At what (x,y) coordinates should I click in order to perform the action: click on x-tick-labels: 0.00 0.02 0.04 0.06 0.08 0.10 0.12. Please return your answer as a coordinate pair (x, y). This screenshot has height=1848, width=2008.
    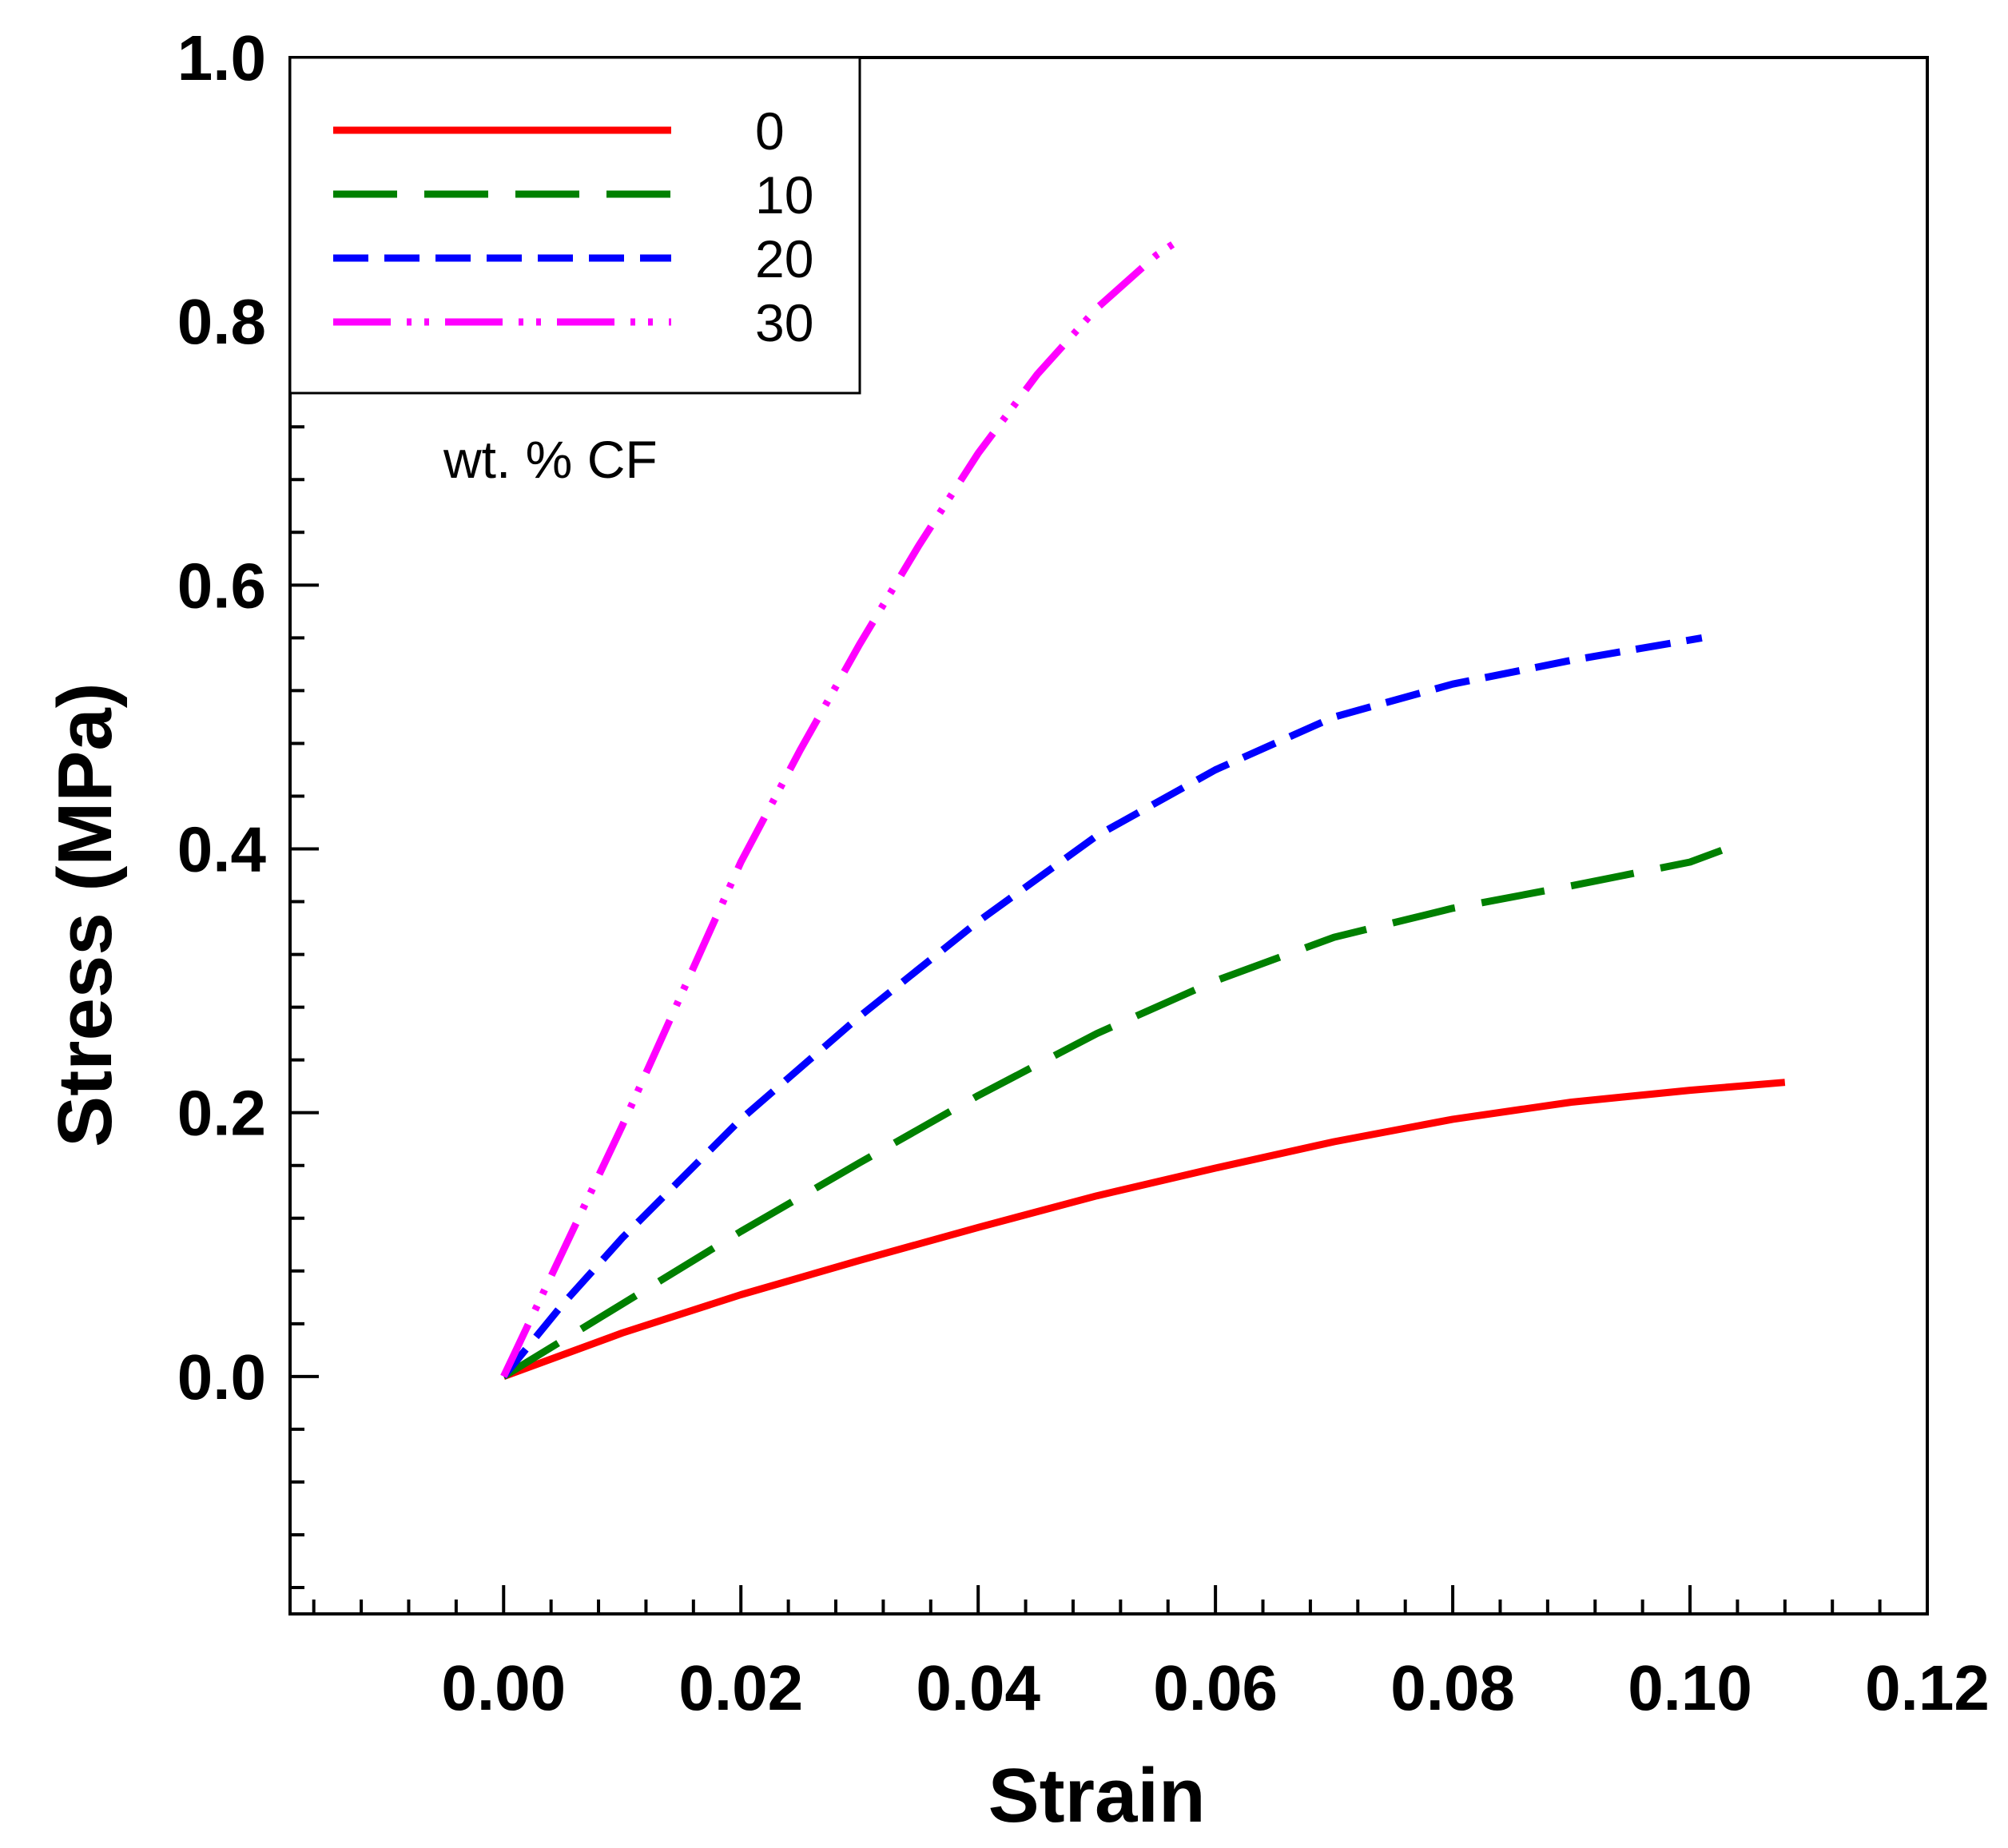
    Looking at the image, I should click on (1215, 1687).